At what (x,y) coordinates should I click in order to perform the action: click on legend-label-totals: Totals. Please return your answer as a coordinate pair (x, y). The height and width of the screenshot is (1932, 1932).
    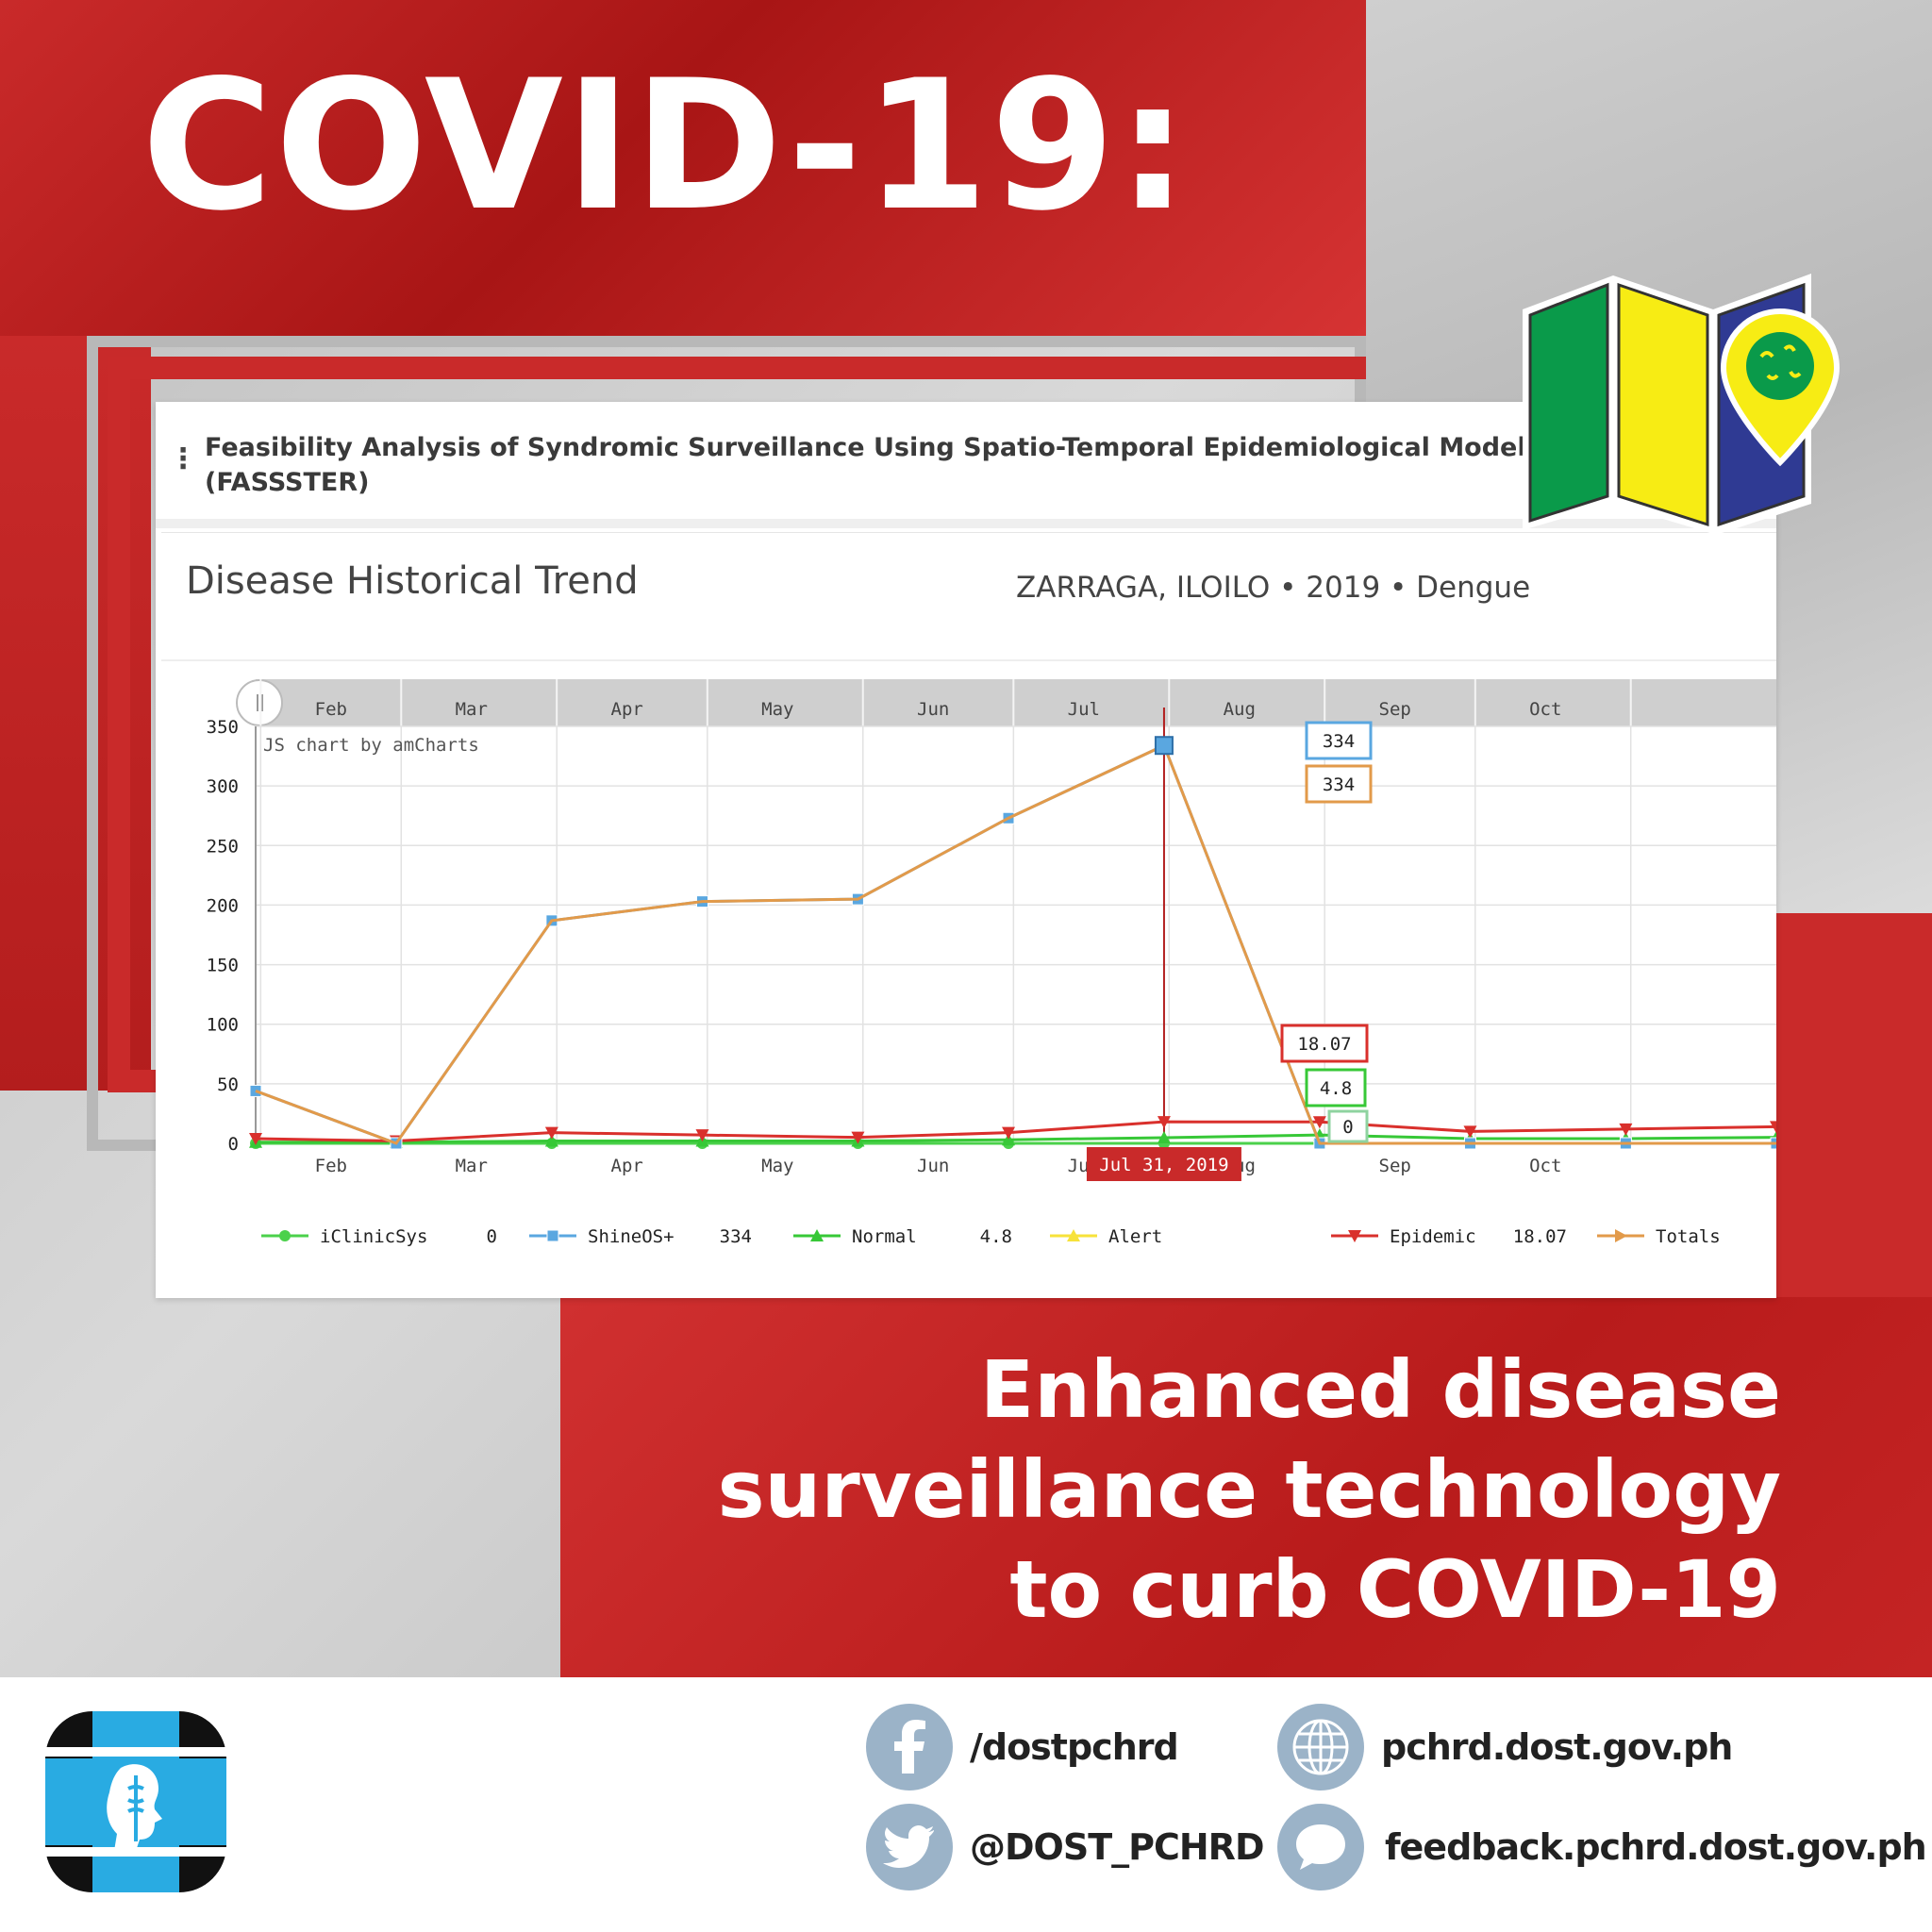
    Looking at the image, I should click on (1689, 1236).